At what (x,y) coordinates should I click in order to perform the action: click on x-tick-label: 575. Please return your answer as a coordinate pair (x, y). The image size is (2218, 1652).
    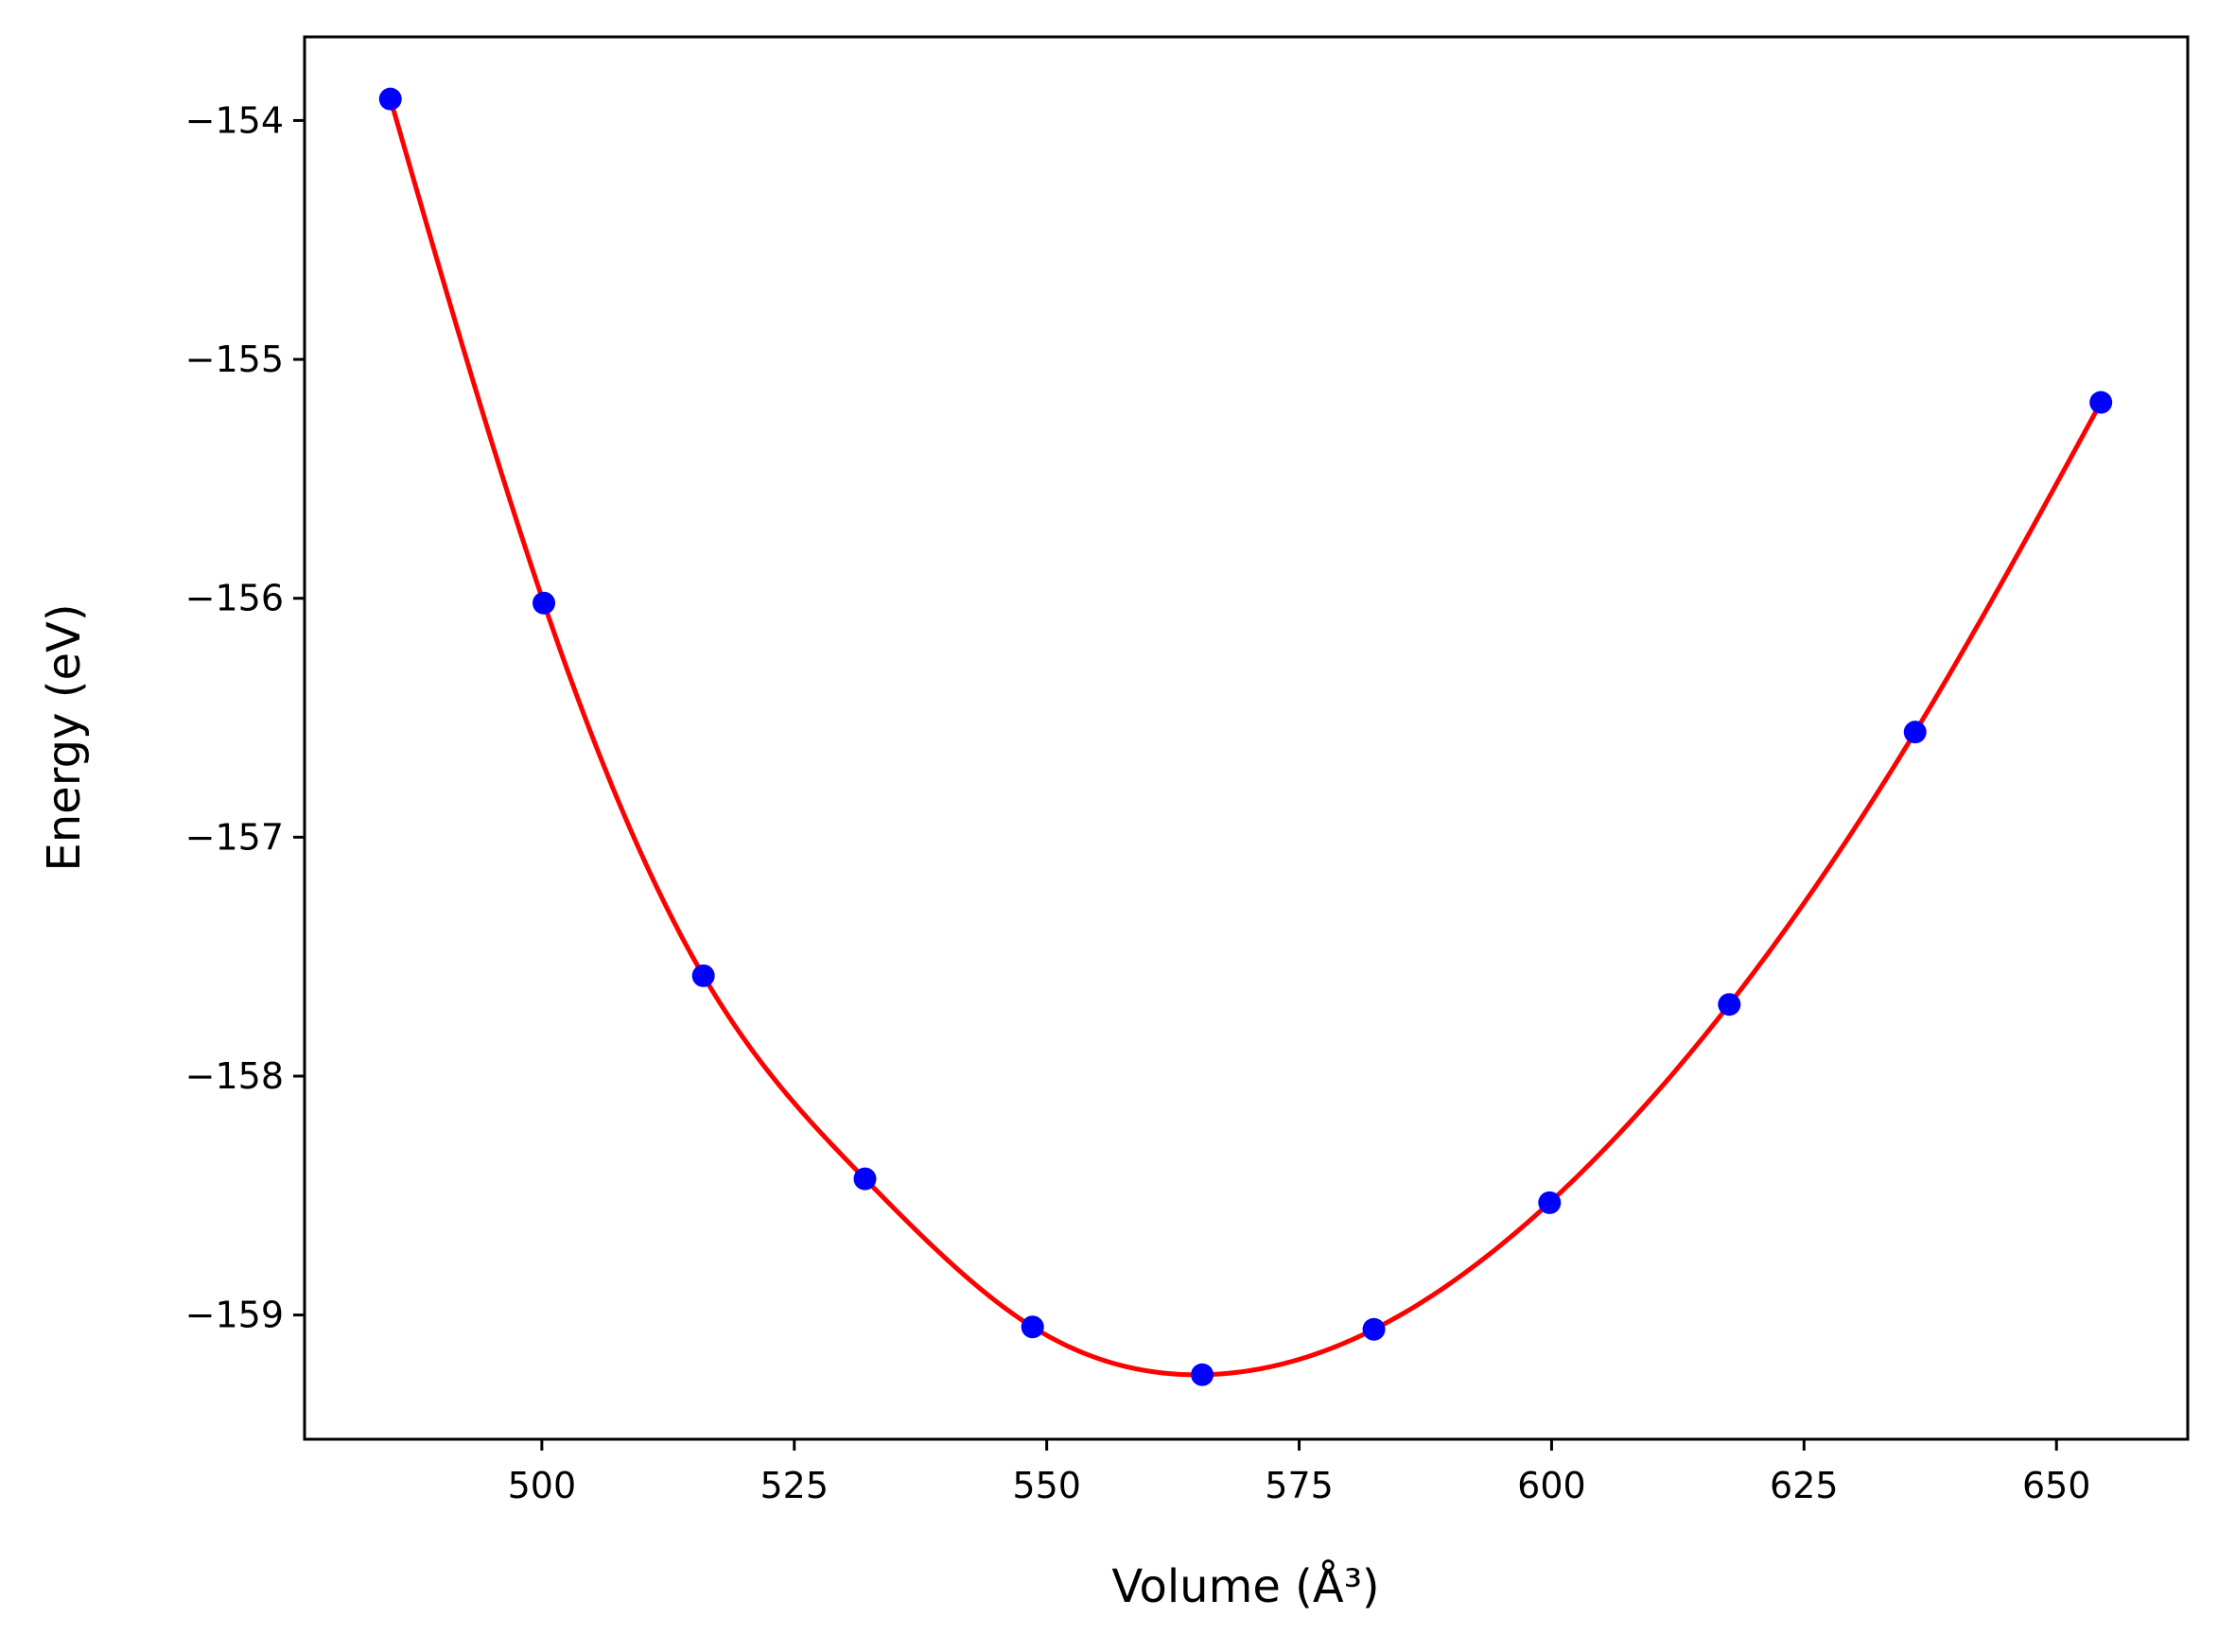
    Looking at the image, I should click on (1299, 1486).